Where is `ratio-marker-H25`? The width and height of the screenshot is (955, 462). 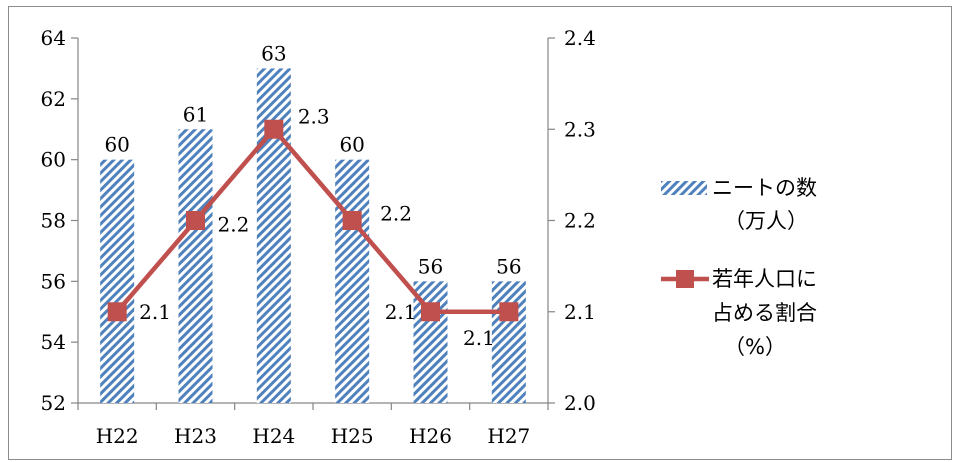 ratio-marker-H25 is located at coordinates (352, 220).